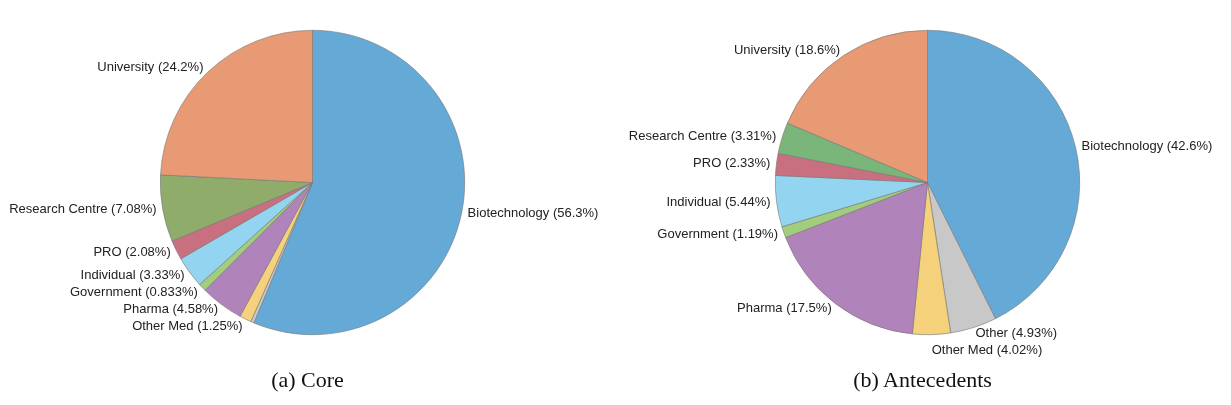  I want to click on slice-label: PRO (2.33%), so click(732, 163).